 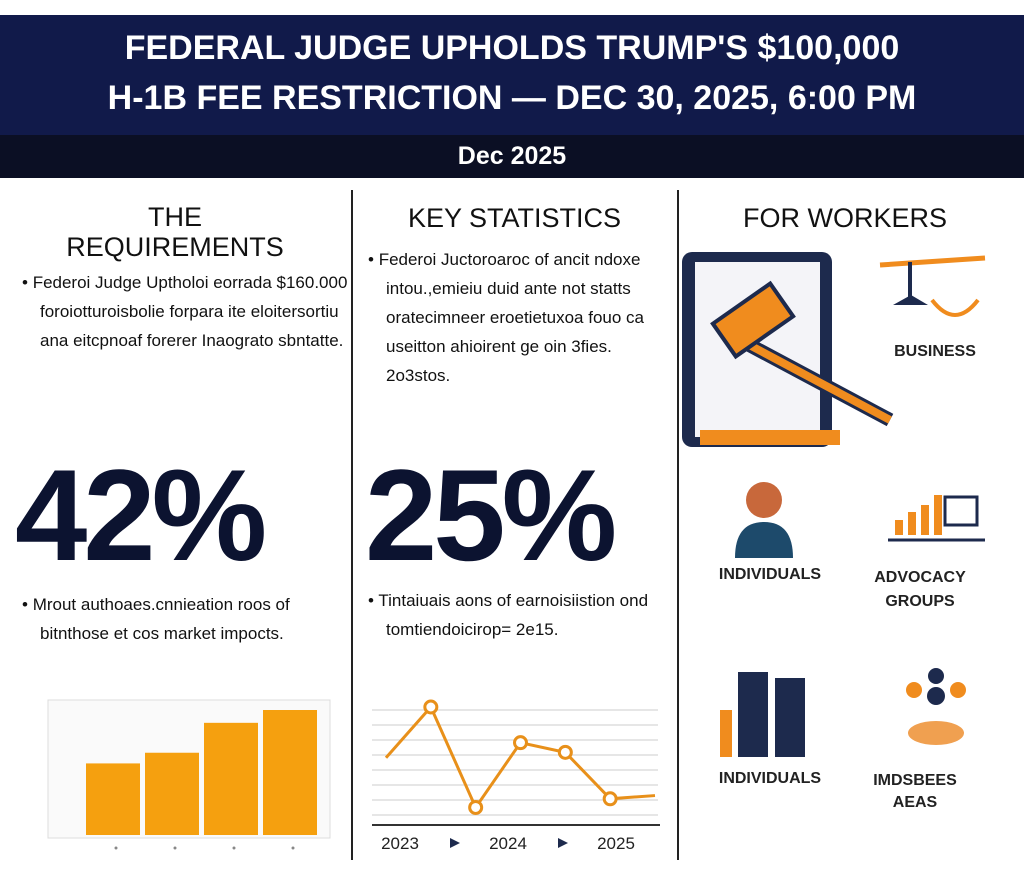 What do you see at coordinates (770, 437) in the screenshot?
I see `icon-document` at bounding box center [770, 437].